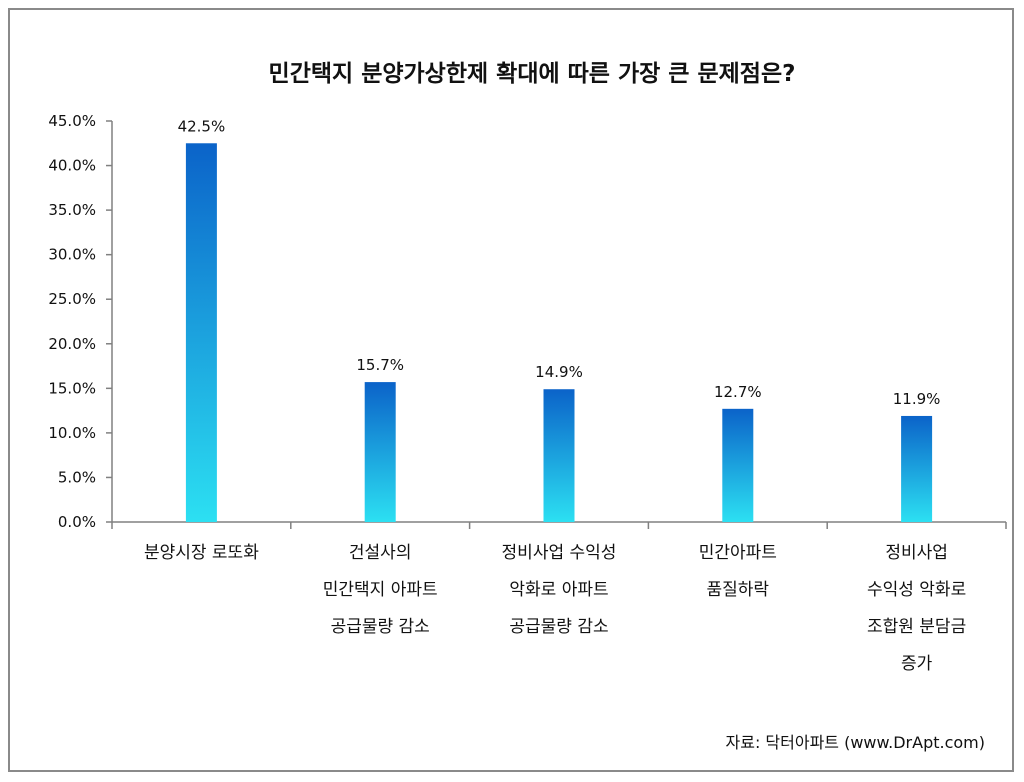 This screenshot has width=1024, height=782. Describe the element at coordinates (201, 553) in the screenshot. I see `x-category-label: 분양시장 로또화` at that location.